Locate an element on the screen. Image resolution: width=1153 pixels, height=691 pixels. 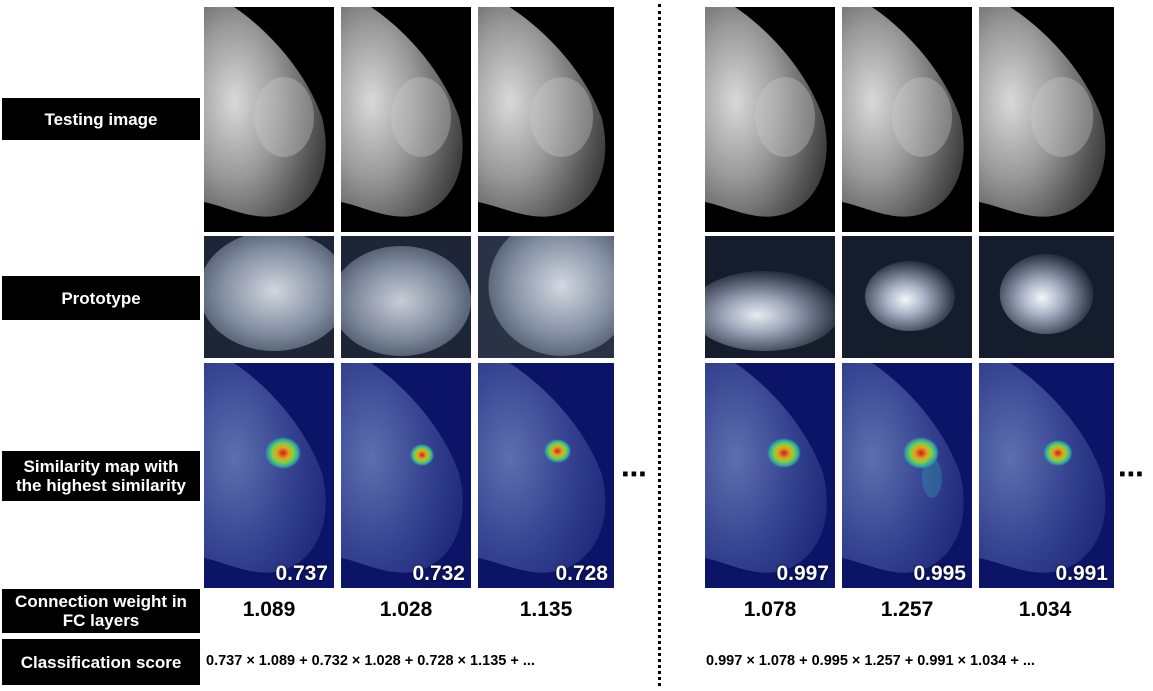
similarity-score: 0.997 is located at coordinates (802, 573).